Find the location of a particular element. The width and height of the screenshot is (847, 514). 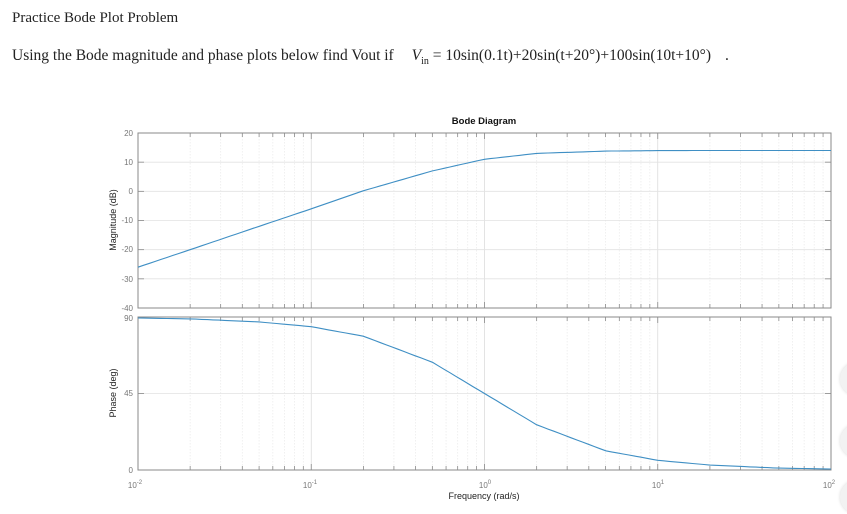

phase-tick-label: 90 is located at coordinates (128, 318).